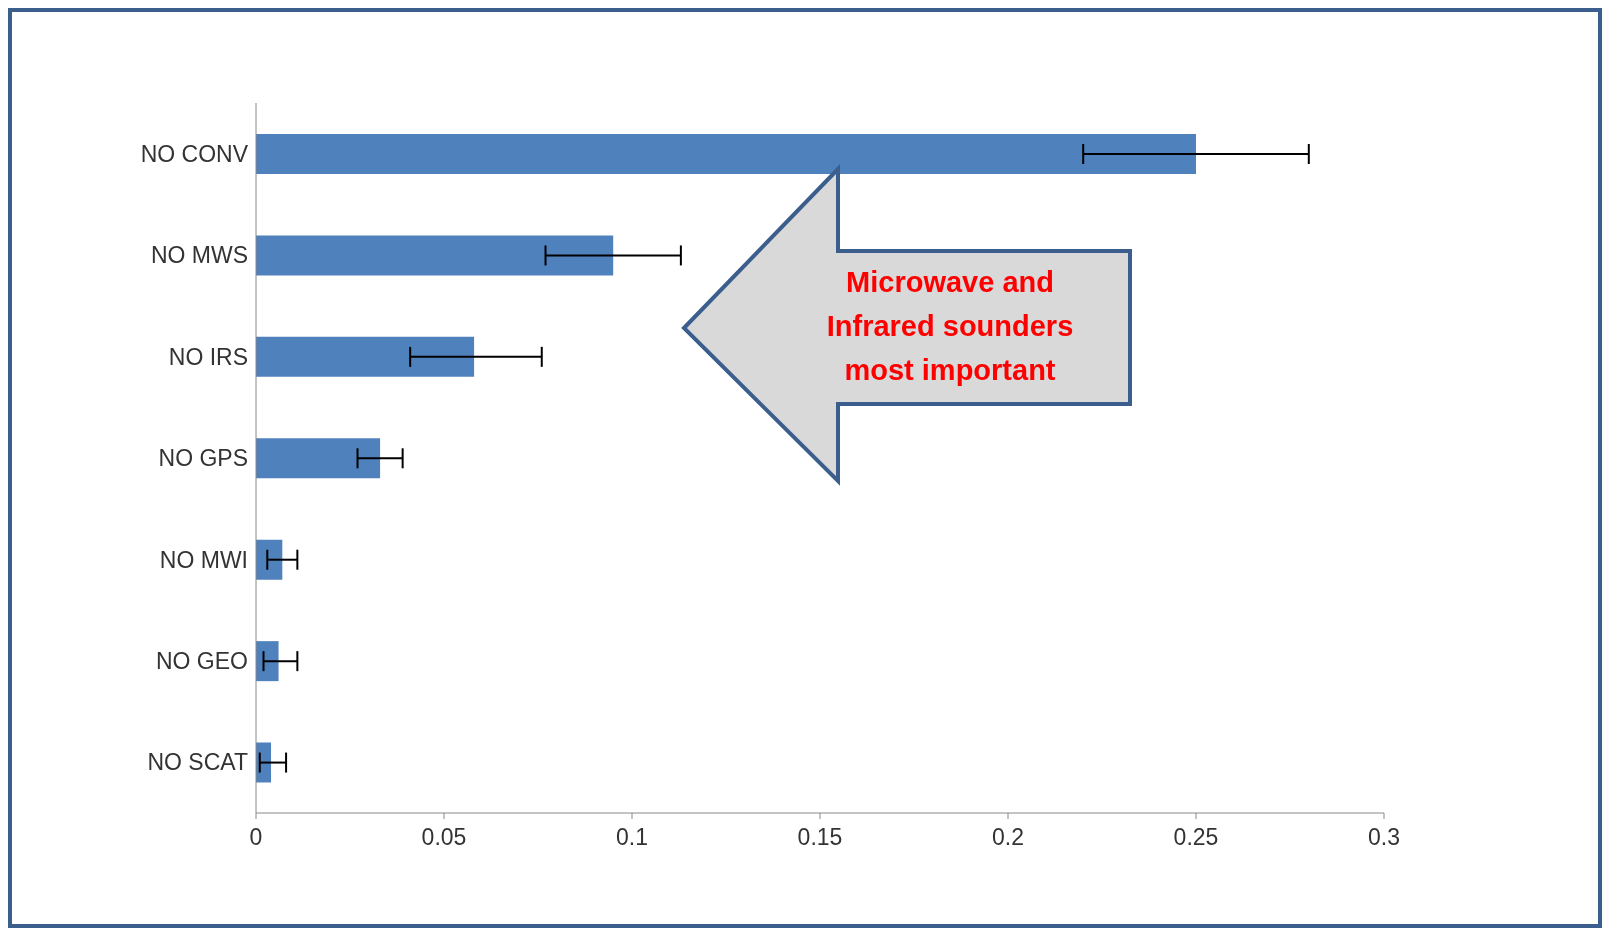 The height and width of the screenshot is (928, 1618). What do you see at coordinates (194, 153) in the screenshot?
I see `y-tick-label: NO CONV` at bounding box center [194, 153].